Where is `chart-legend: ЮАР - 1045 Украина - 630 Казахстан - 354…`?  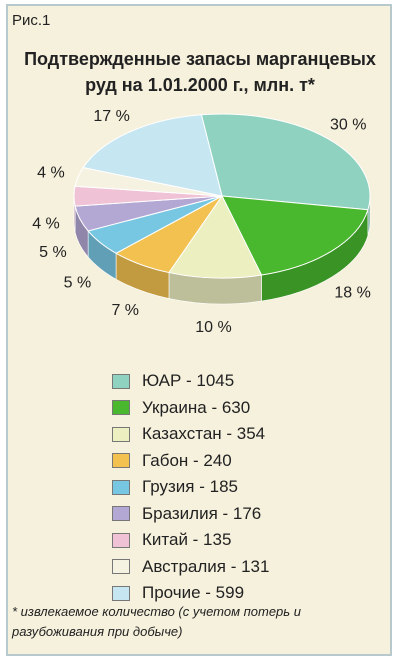 chart-legend: ЮАР - 1045 Украина - 630 Казахстан - 354… is located at coordinates (190, 487).